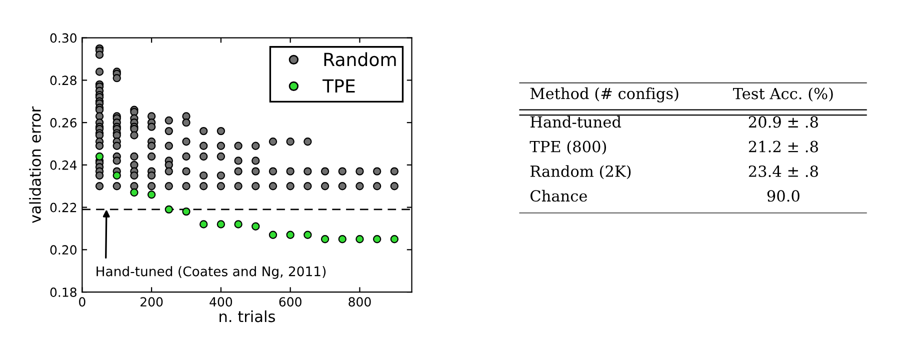 This screenshot has height=344, width=903. What do you see at coordinates (35, 165) in the screenshot?
I see `y-axis-title: validation error` at bounding box center [35, 165].